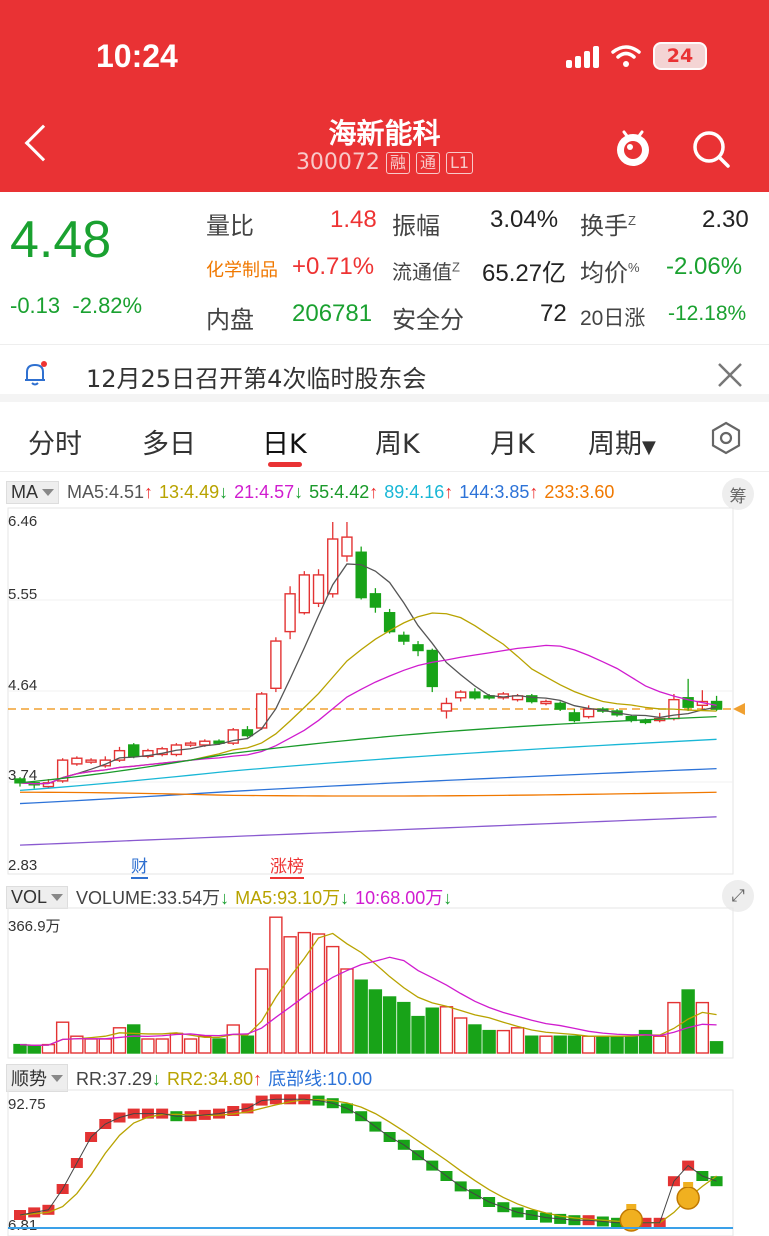  I want to click on volume-selector: VOL, so click(37, 897).